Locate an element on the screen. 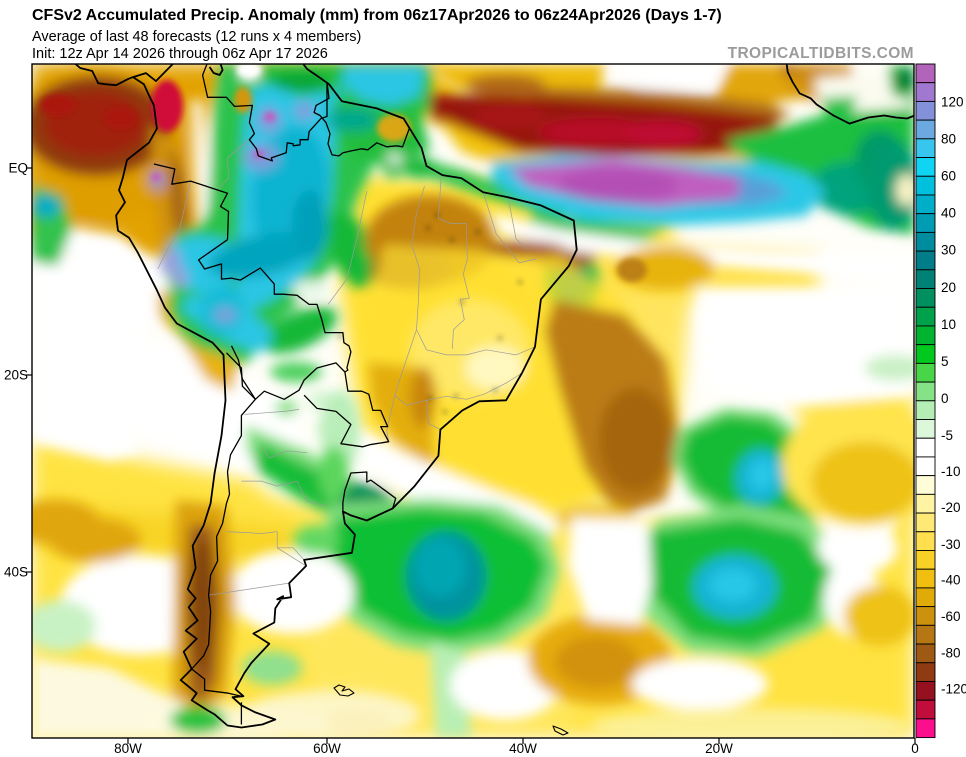 Image resolution: width=966 pixels, height=757 pixels. svg-text: 80 is located at coordinates (948, 138).